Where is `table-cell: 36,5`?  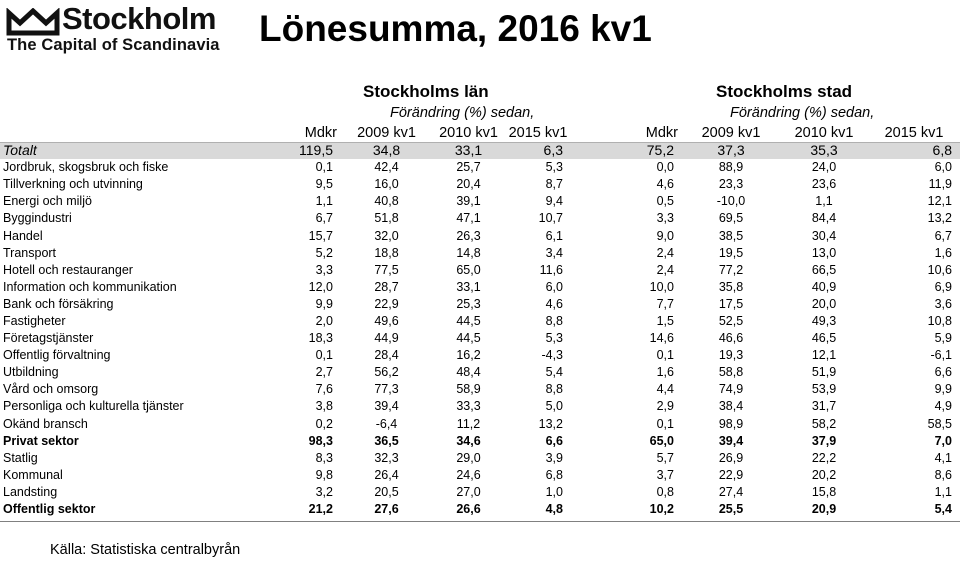
table-cell: 36,5 is located at coordinates (386, 440).